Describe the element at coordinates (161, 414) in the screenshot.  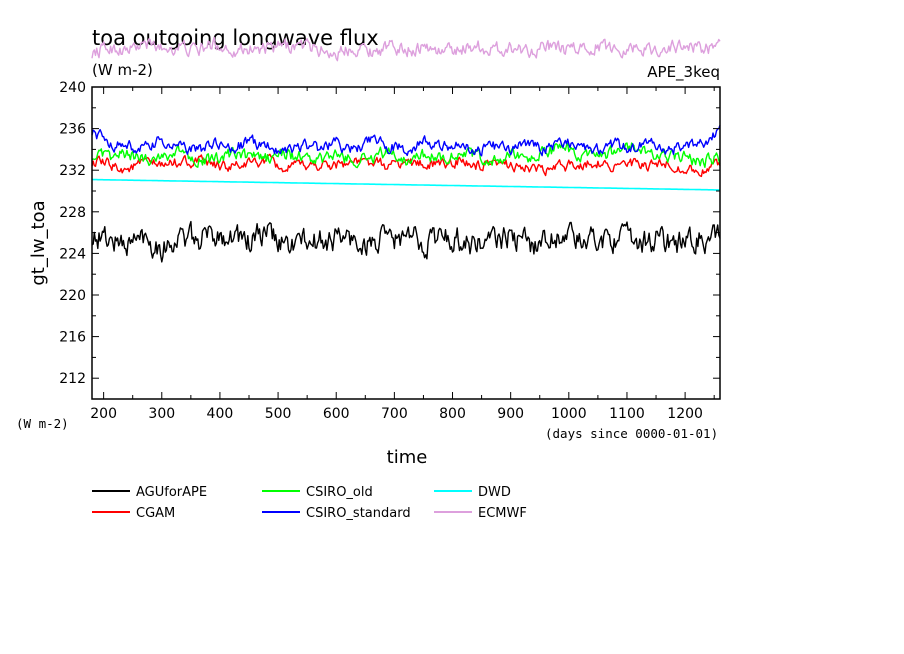
I see `x-tick-label: 300` at that location.